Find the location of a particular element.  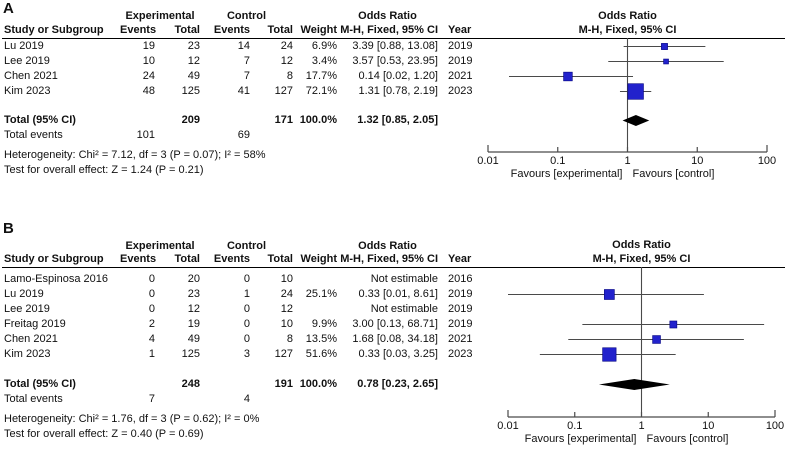

cell-ctl-events: 1 is located at coordinates (246, 294).